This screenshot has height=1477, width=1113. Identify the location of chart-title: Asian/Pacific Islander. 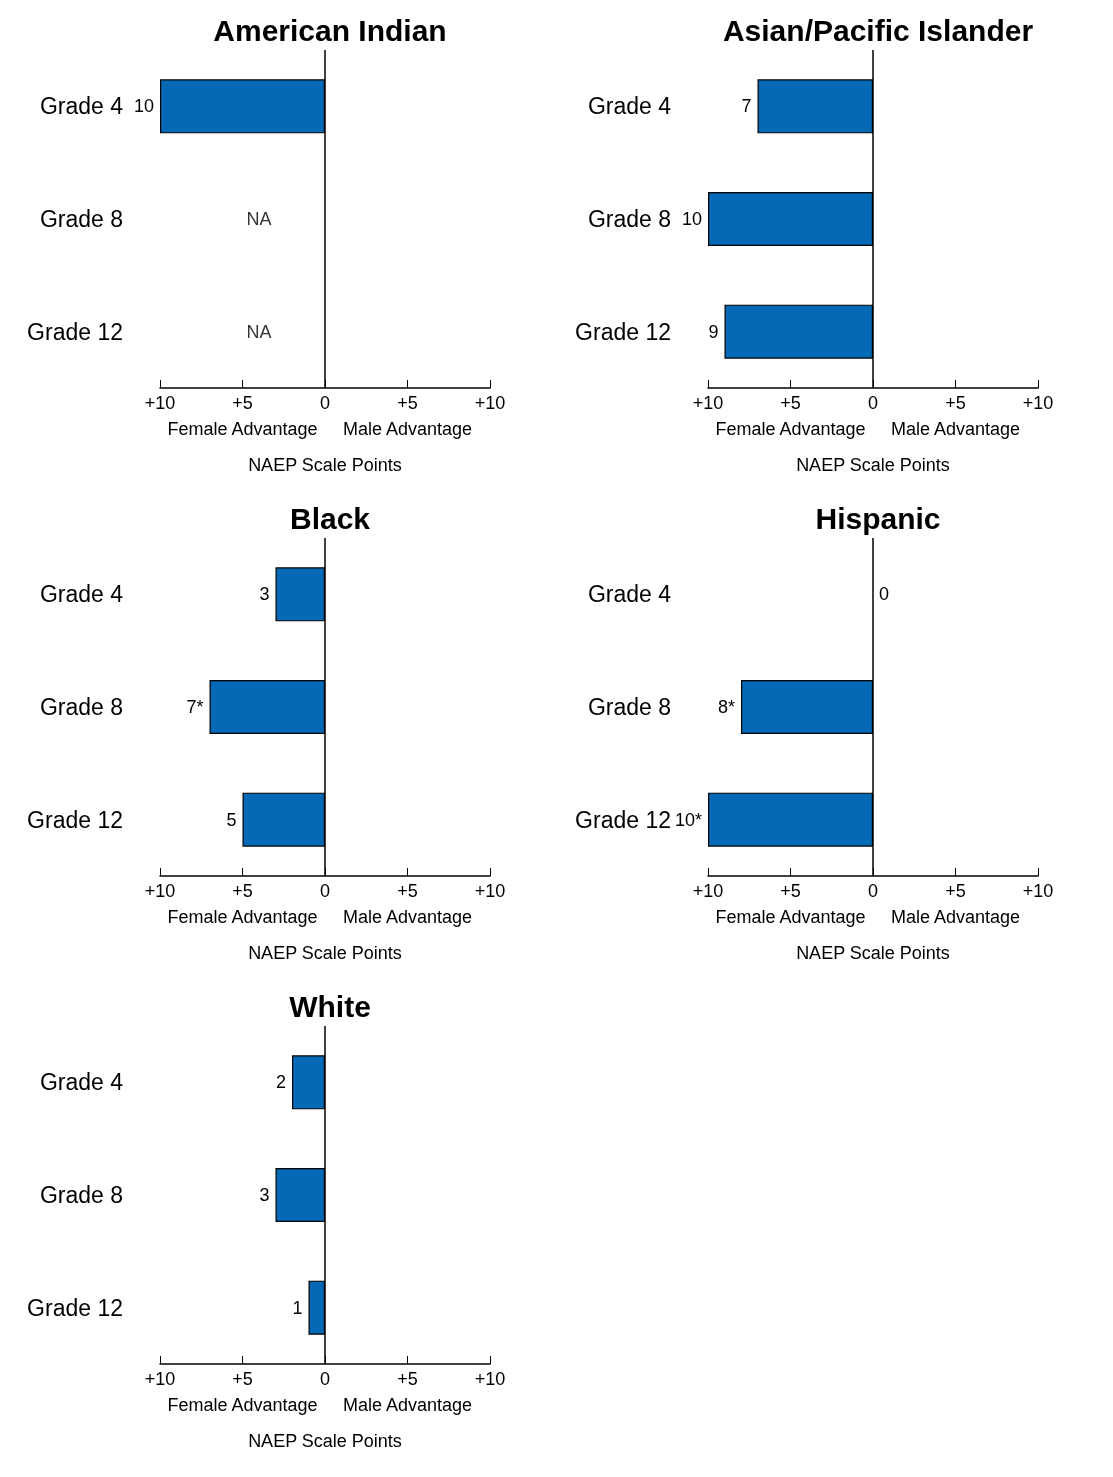
(878, 30).